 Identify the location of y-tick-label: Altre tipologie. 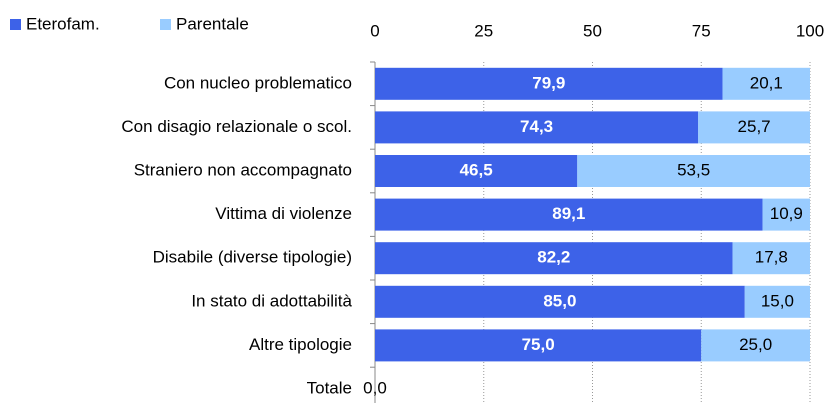
(300, 344).